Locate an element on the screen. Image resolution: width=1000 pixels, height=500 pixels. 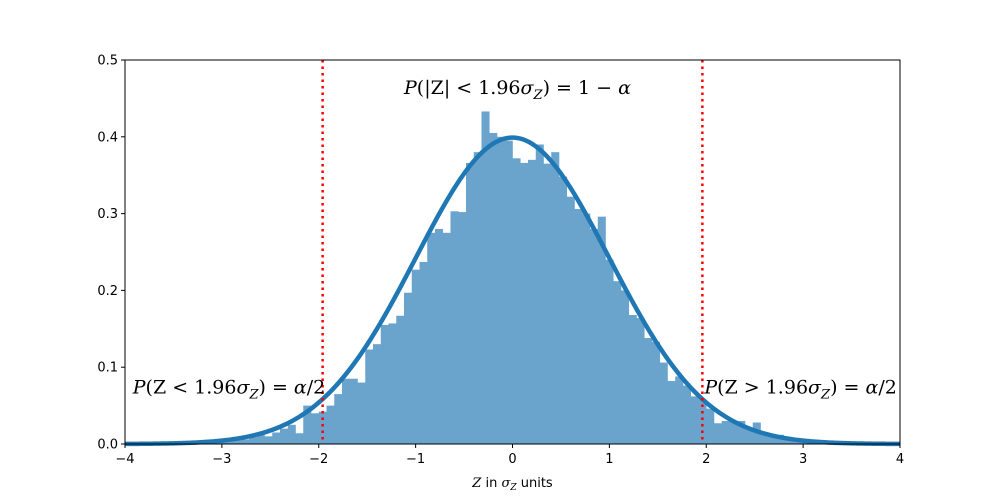
y-tick-label: 0.4 is located at coordinates (107, 137).